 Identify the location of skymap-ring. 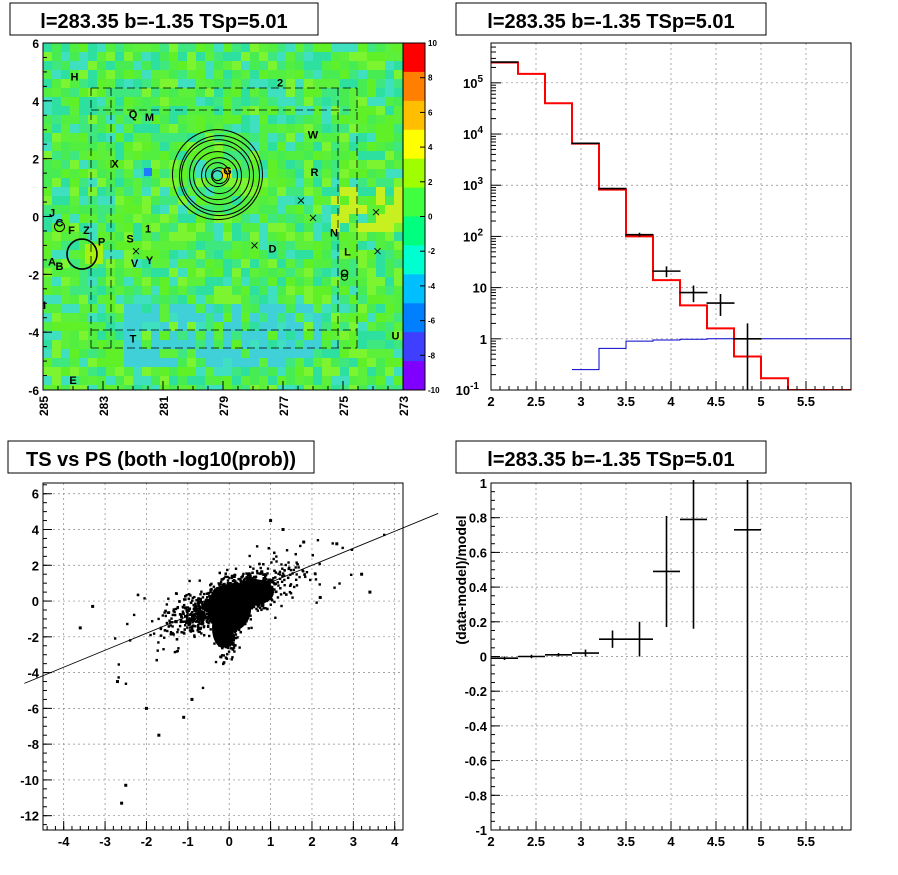
(82, 254).